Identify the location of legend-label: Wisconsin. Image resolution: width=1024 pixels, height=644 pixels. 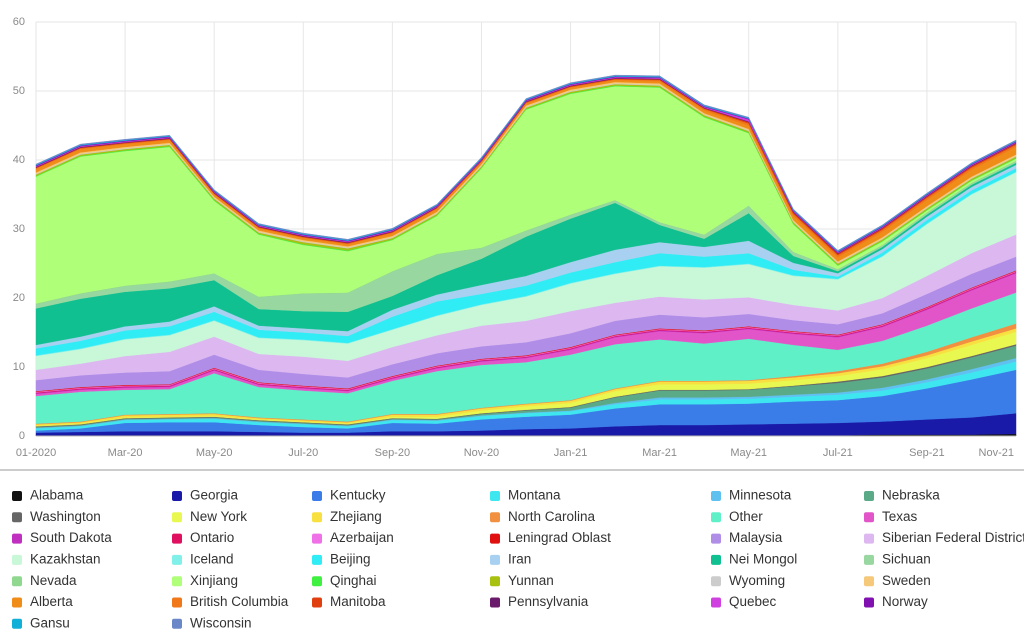
(221, 622).